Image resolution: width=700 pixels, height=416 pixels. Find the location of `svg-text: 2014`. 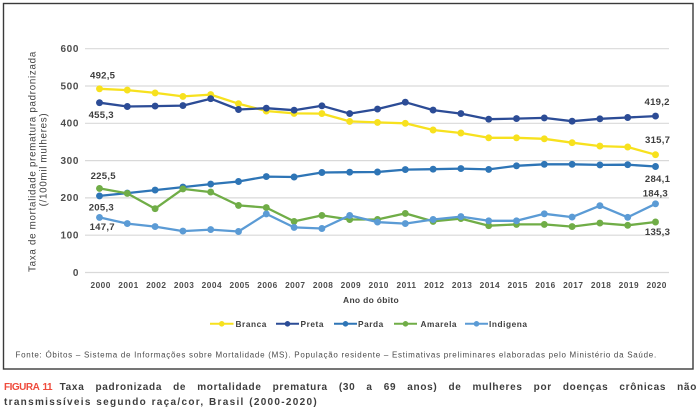

svg-text: 2014 is located at coordinates (490, 285).